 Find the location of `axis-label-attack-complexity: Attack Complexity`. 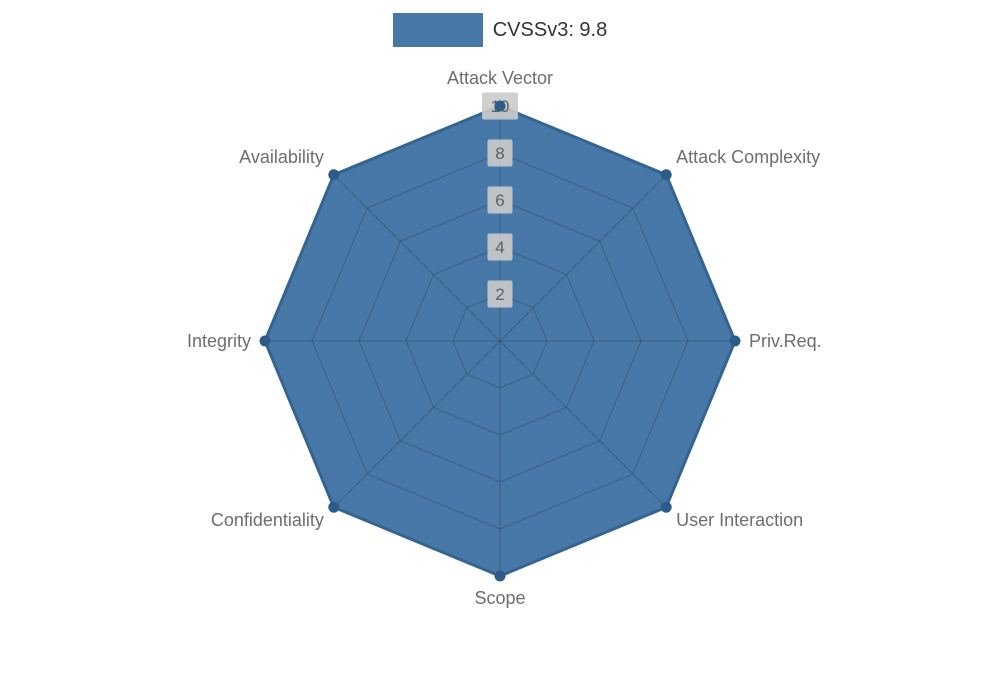

axis-label-attack-complexity: Attack Complexity is located at coordinates (748, 157).